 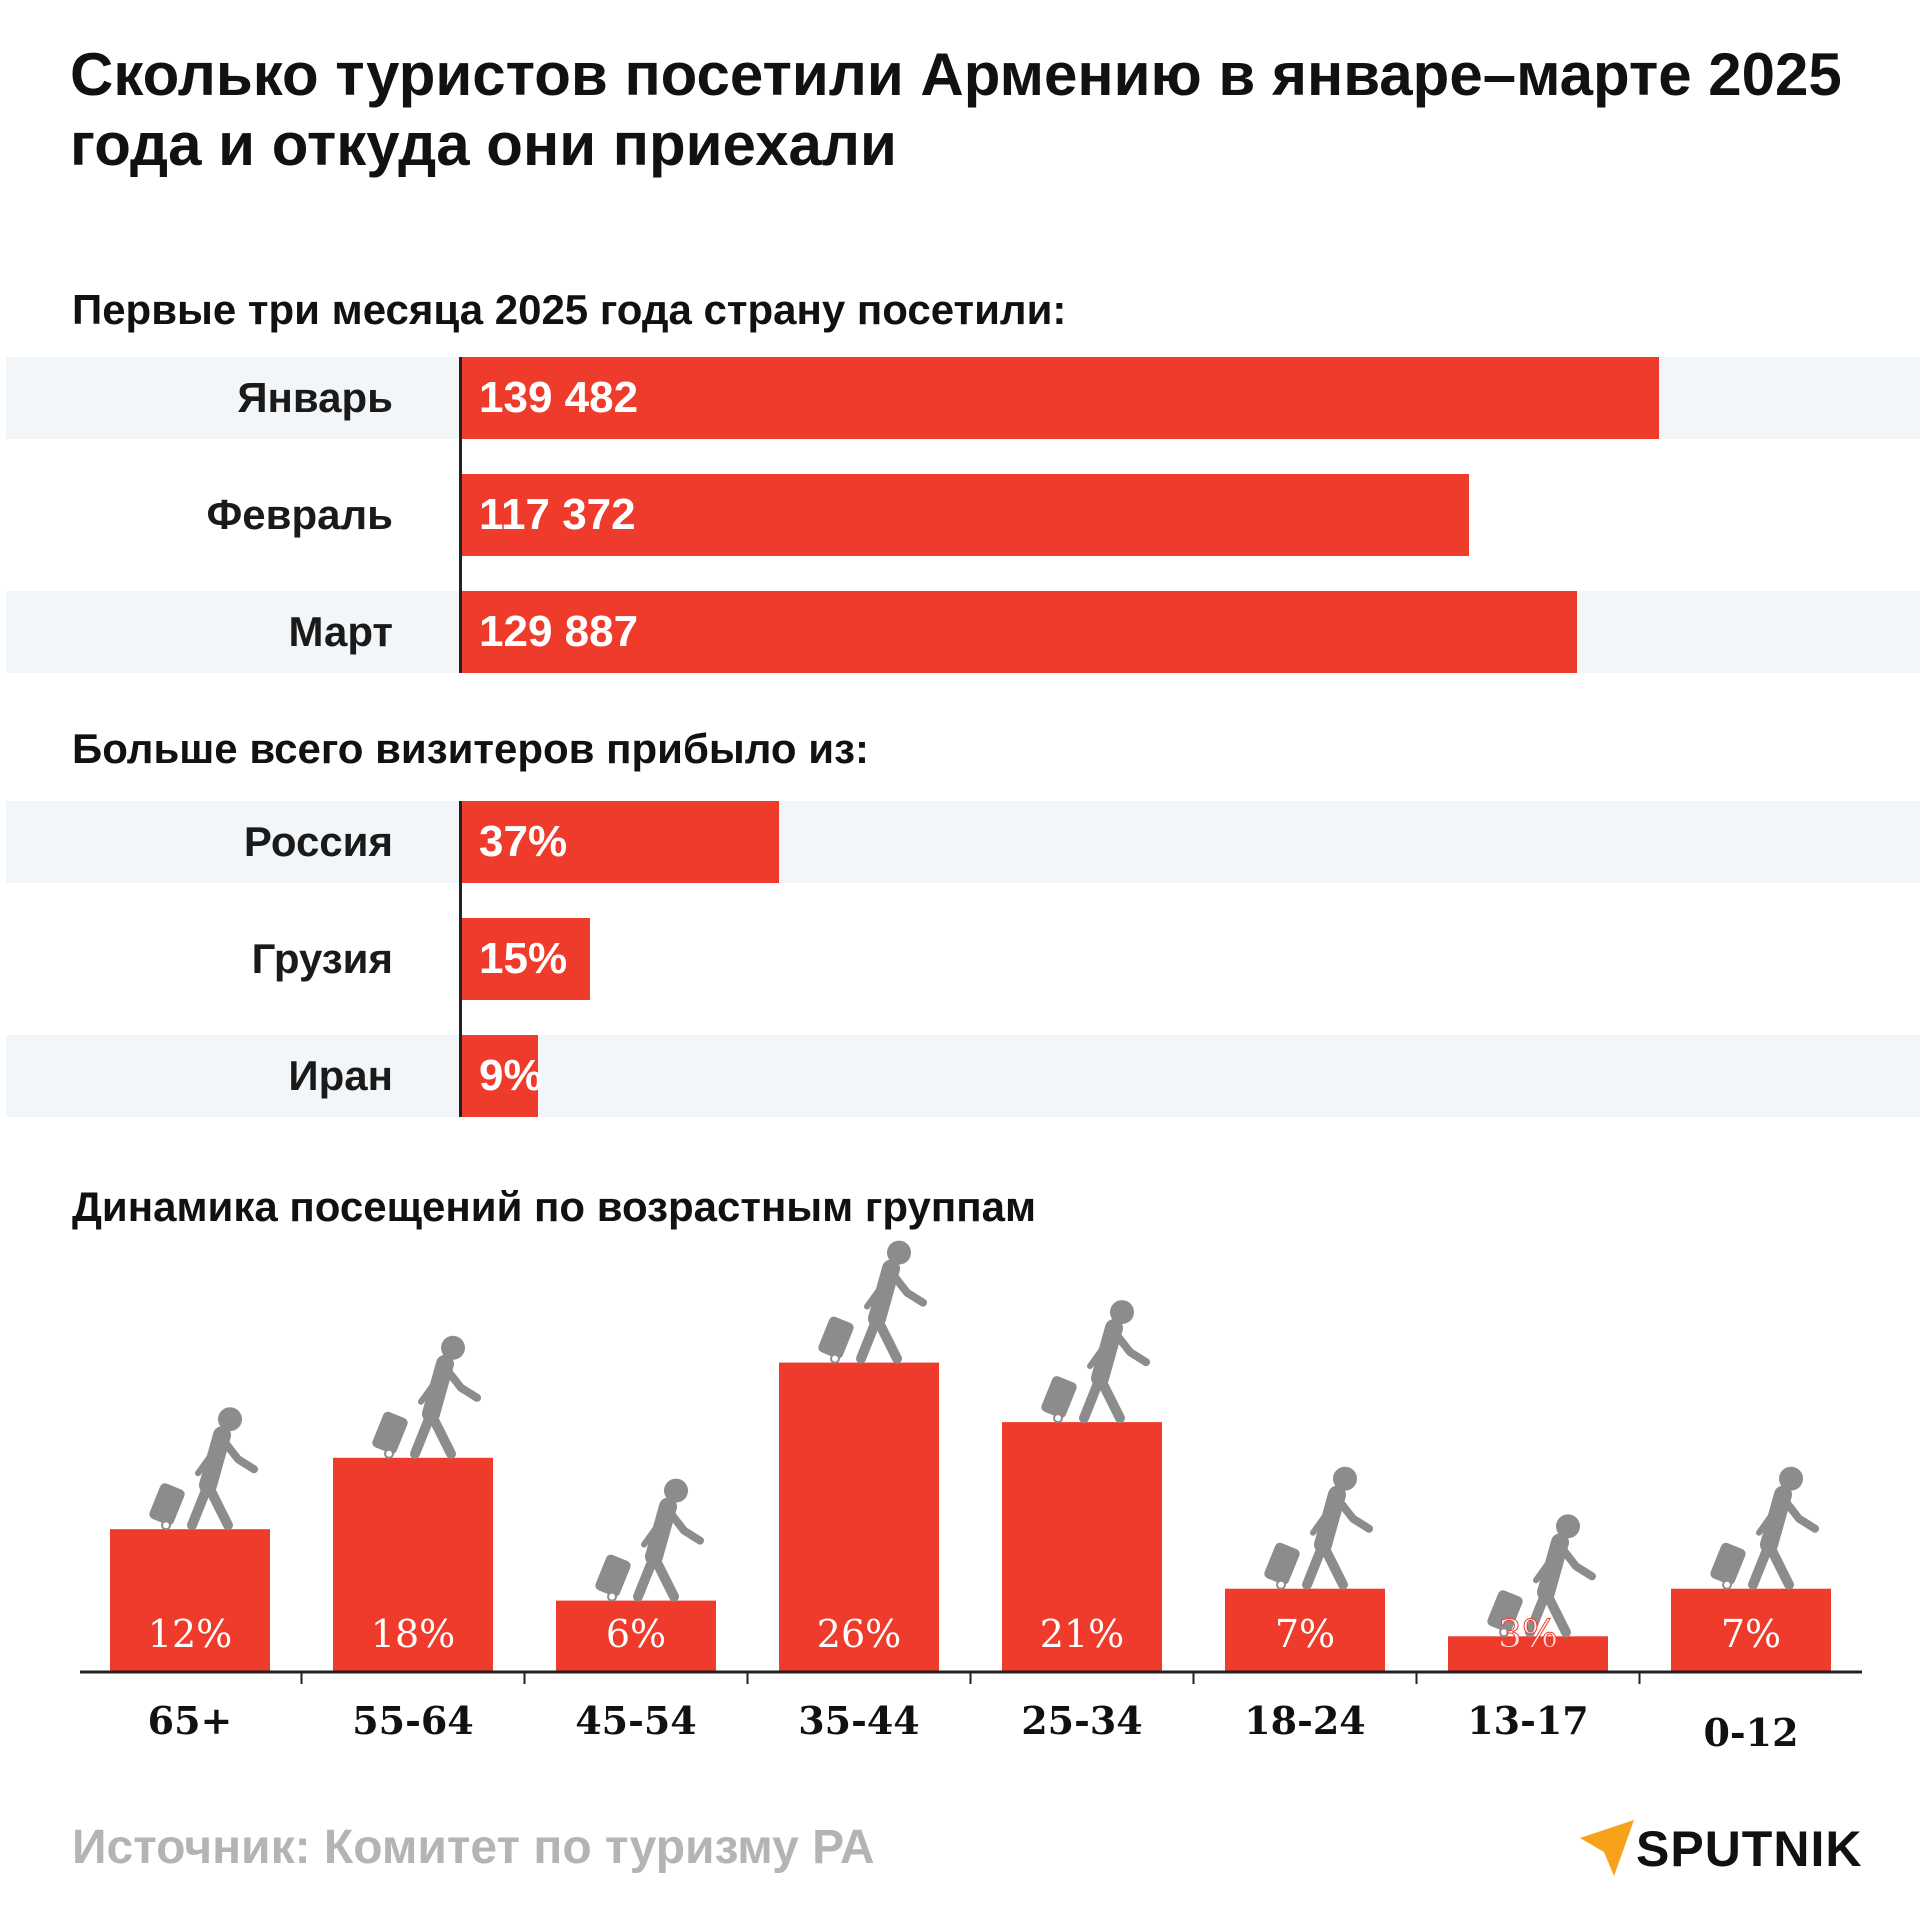 I want to click on age-value-label: 6%, so click(x=636, y=1634).